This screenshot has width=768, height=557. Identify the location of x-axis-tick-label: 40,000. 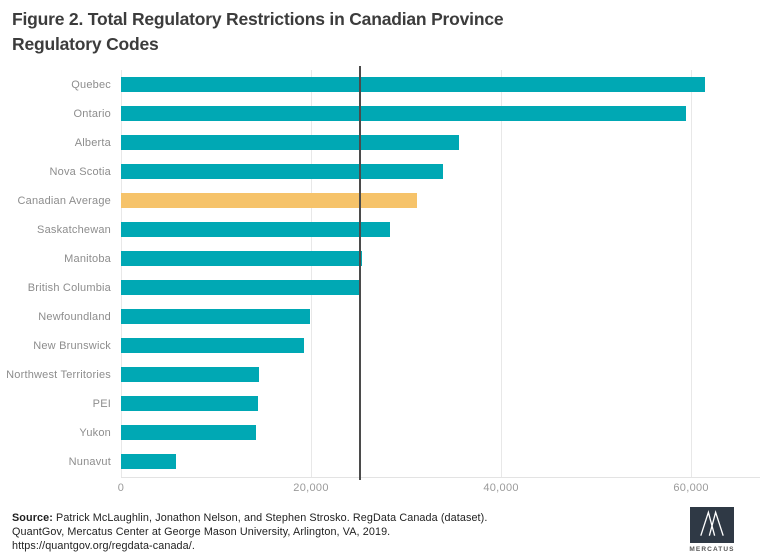
(501, 488).